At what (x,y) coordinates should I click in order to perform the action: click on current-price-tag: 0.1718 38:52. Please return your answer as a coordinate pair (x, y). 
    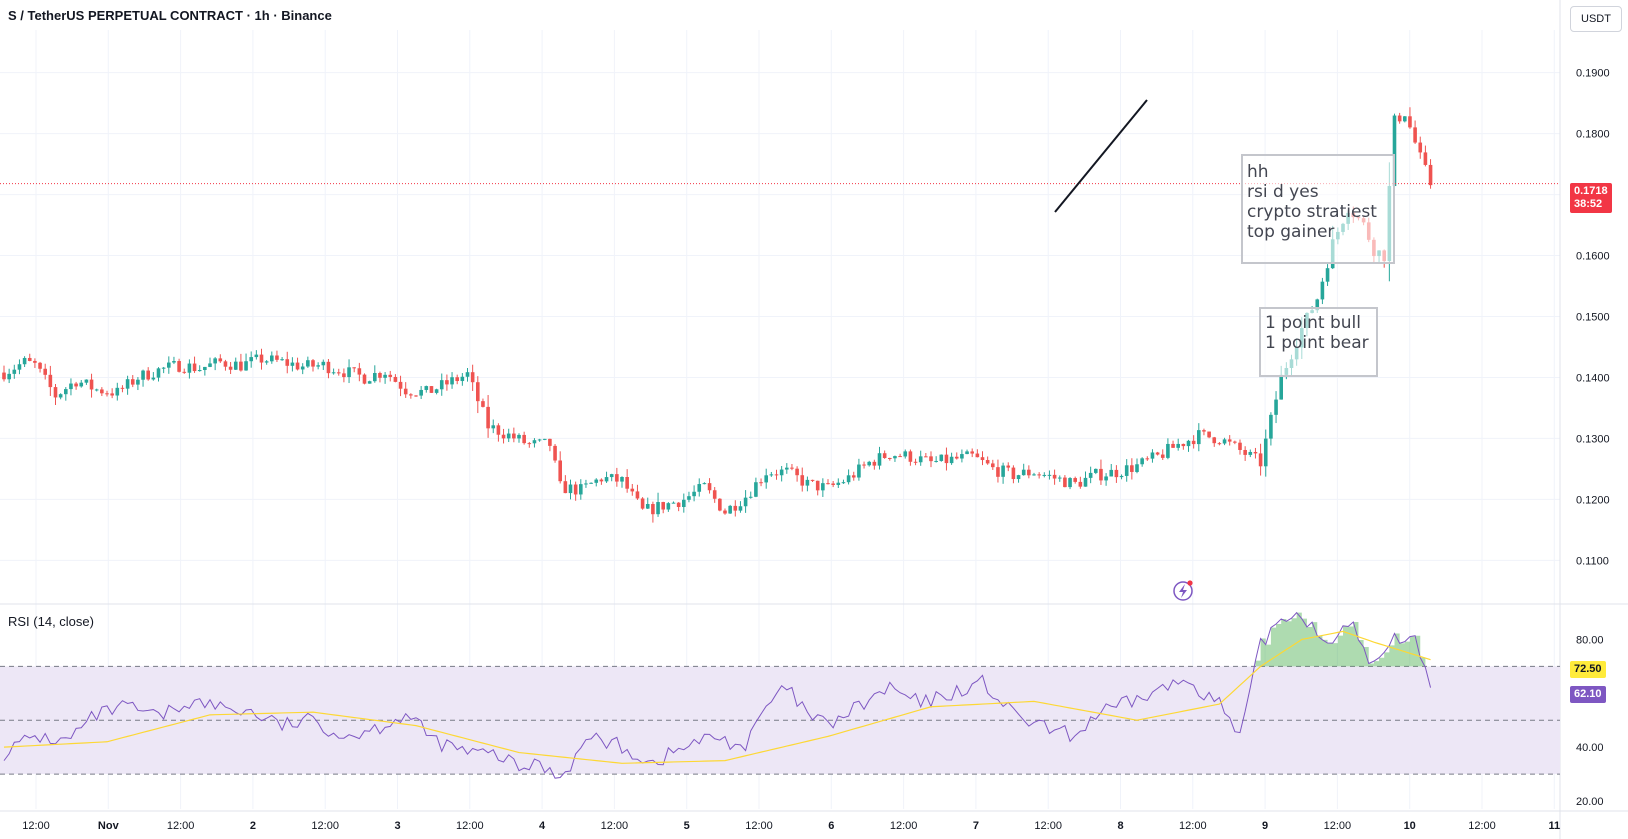
    Looking at the image, I should click on (1591, 198).